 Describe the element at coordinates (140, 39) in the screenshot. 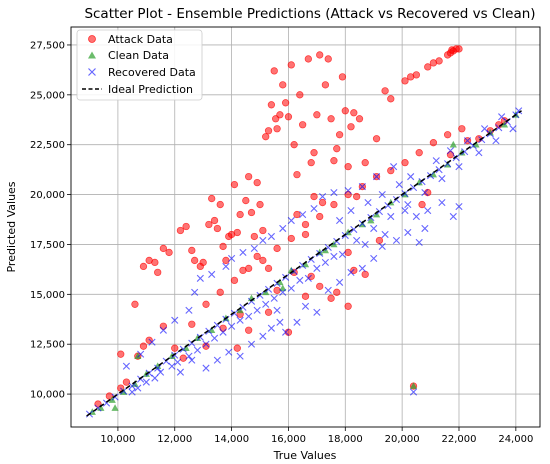

I see `legend-label-attack: Attack Data` at that location.